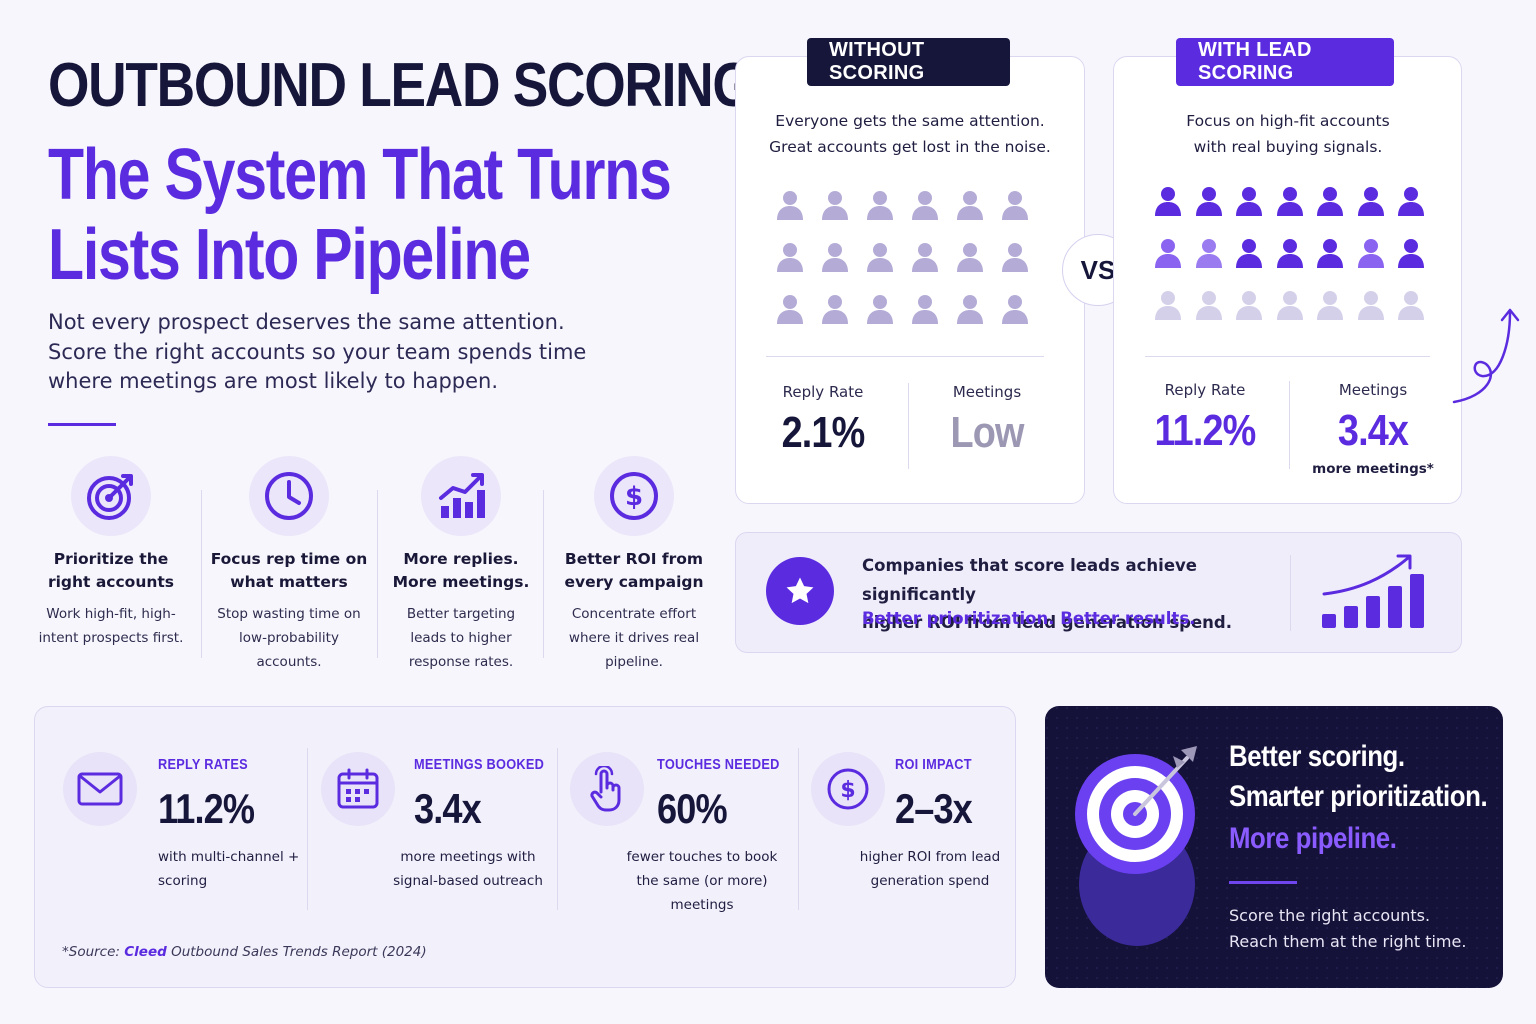 The image size is (1536, 1024). Describe the element at coordinates (468, 881) in the screenshot. I see `metric-desc-line: signal-based outreach` at that location.